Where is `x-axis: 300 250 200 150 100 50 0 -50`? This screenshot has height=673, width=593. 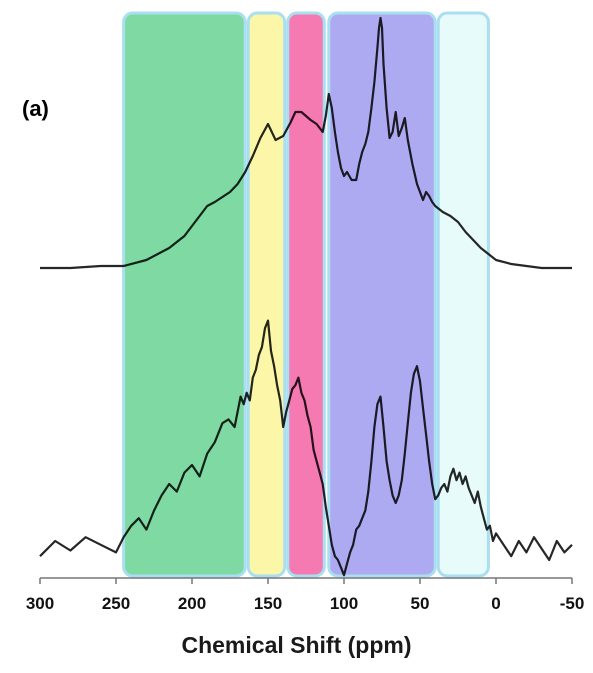
x-axis: 300 250 200 150 100 50 0 -50 is located at coordinates (305, 595).